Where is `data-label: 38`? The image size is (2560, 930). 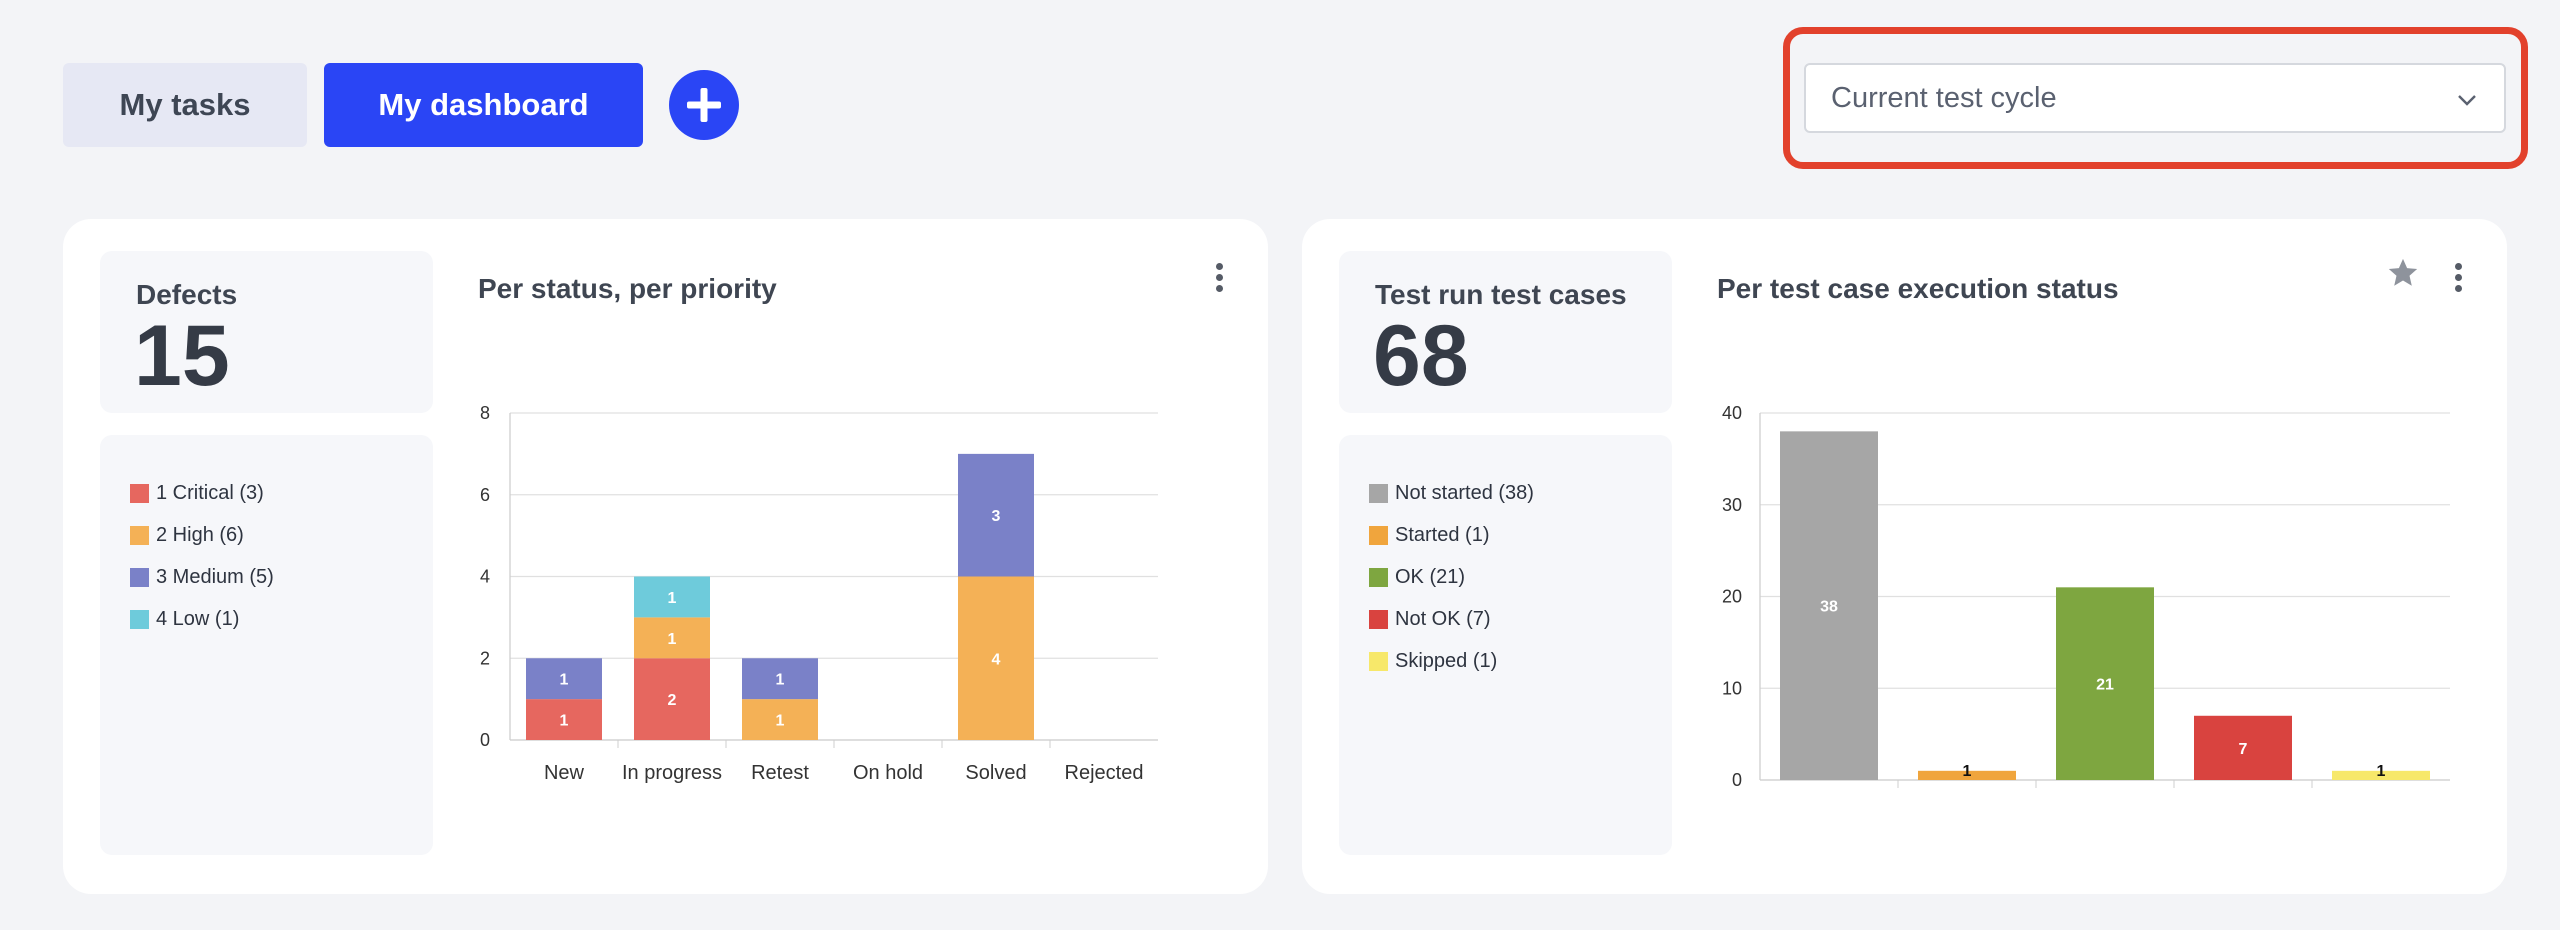
data-label: 38 is located at coordinates (1829, 607).